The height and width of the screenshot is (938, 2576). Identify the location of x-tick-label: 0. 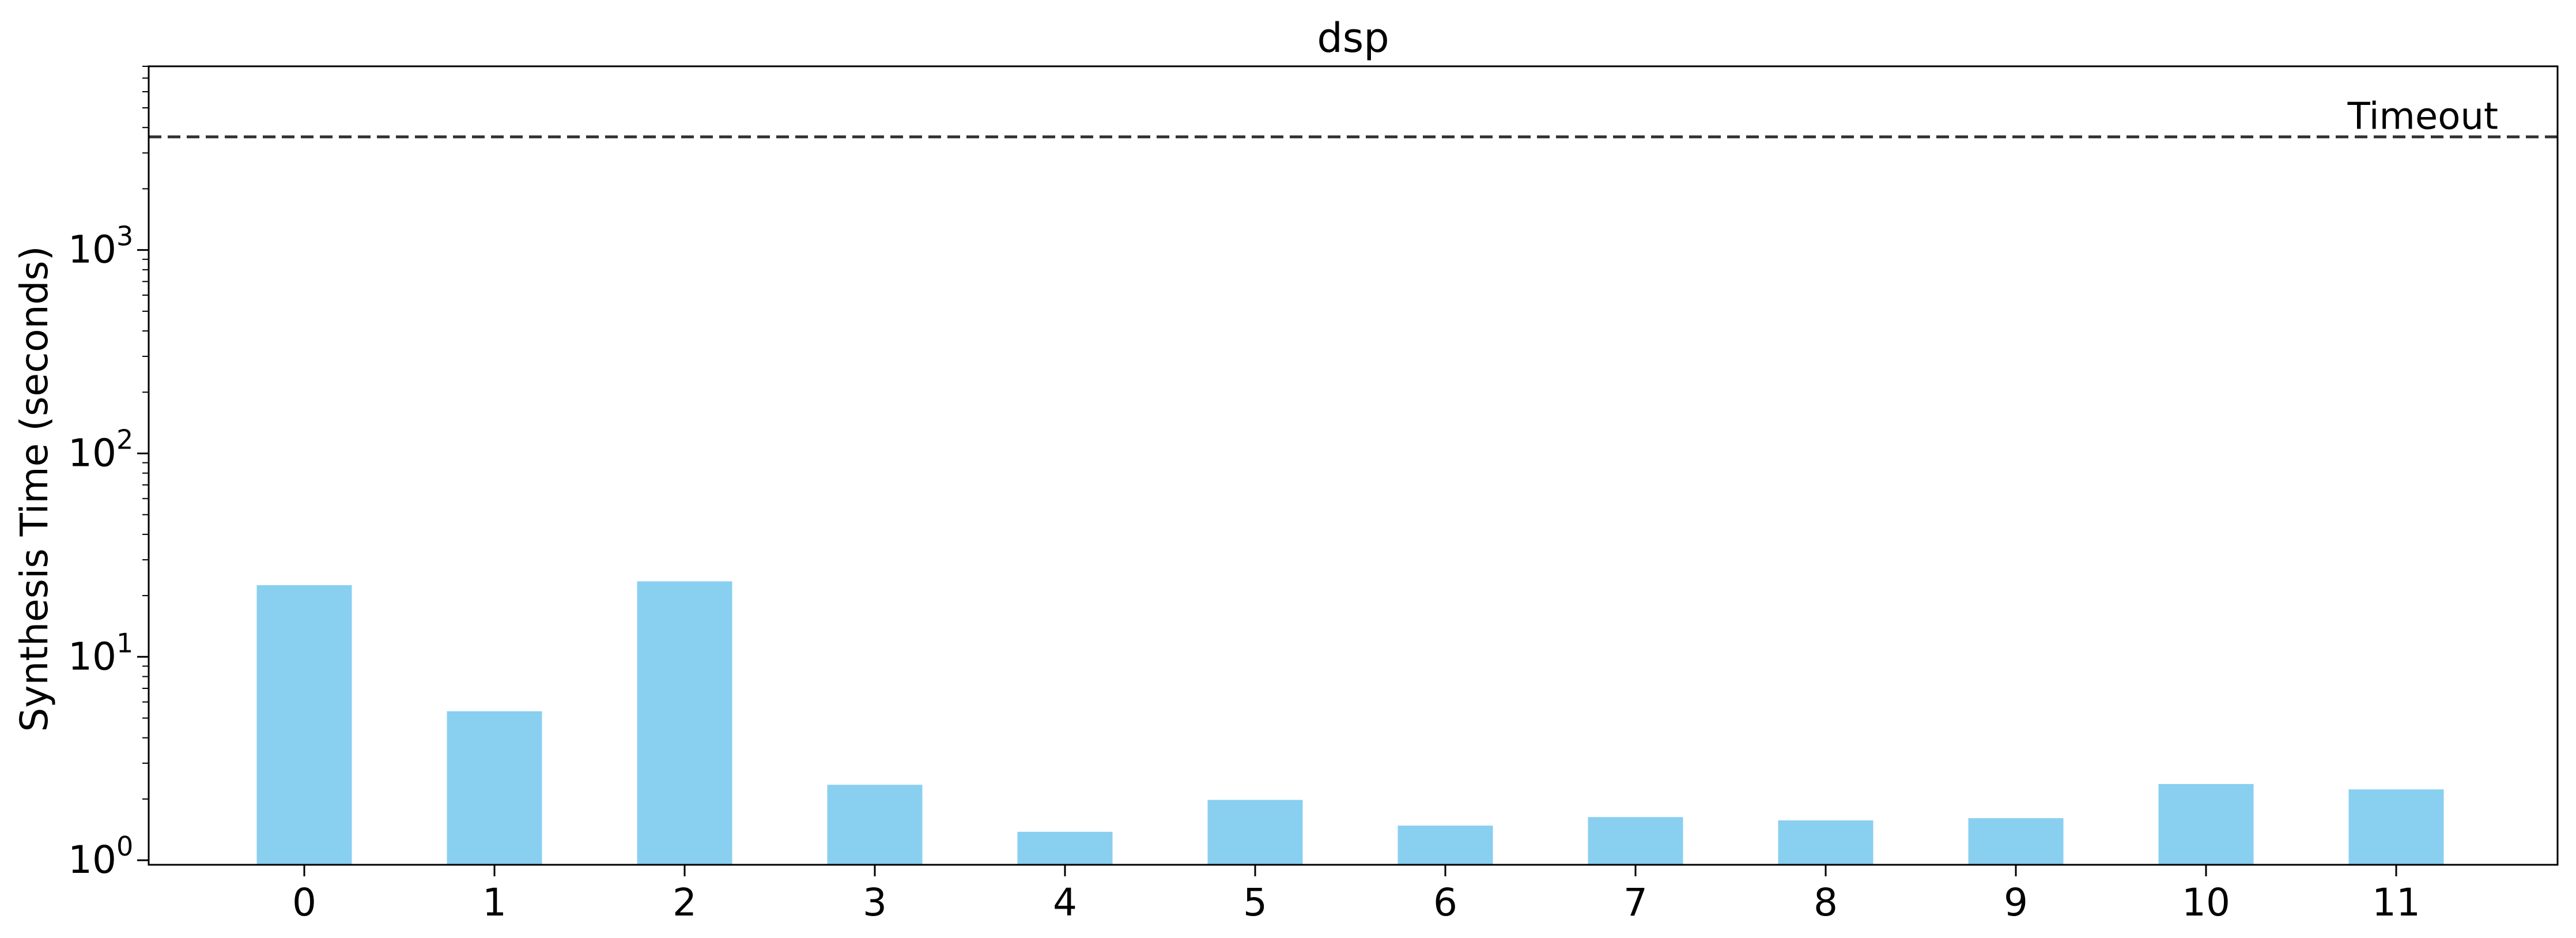
(304, 902).